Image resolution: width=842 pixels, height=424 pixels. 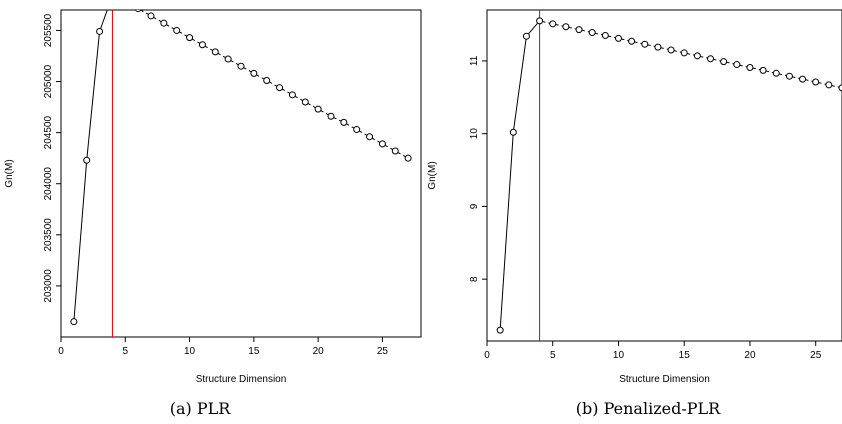 I want to click on y-tick-label: 203500, so click(x=48, y=235).